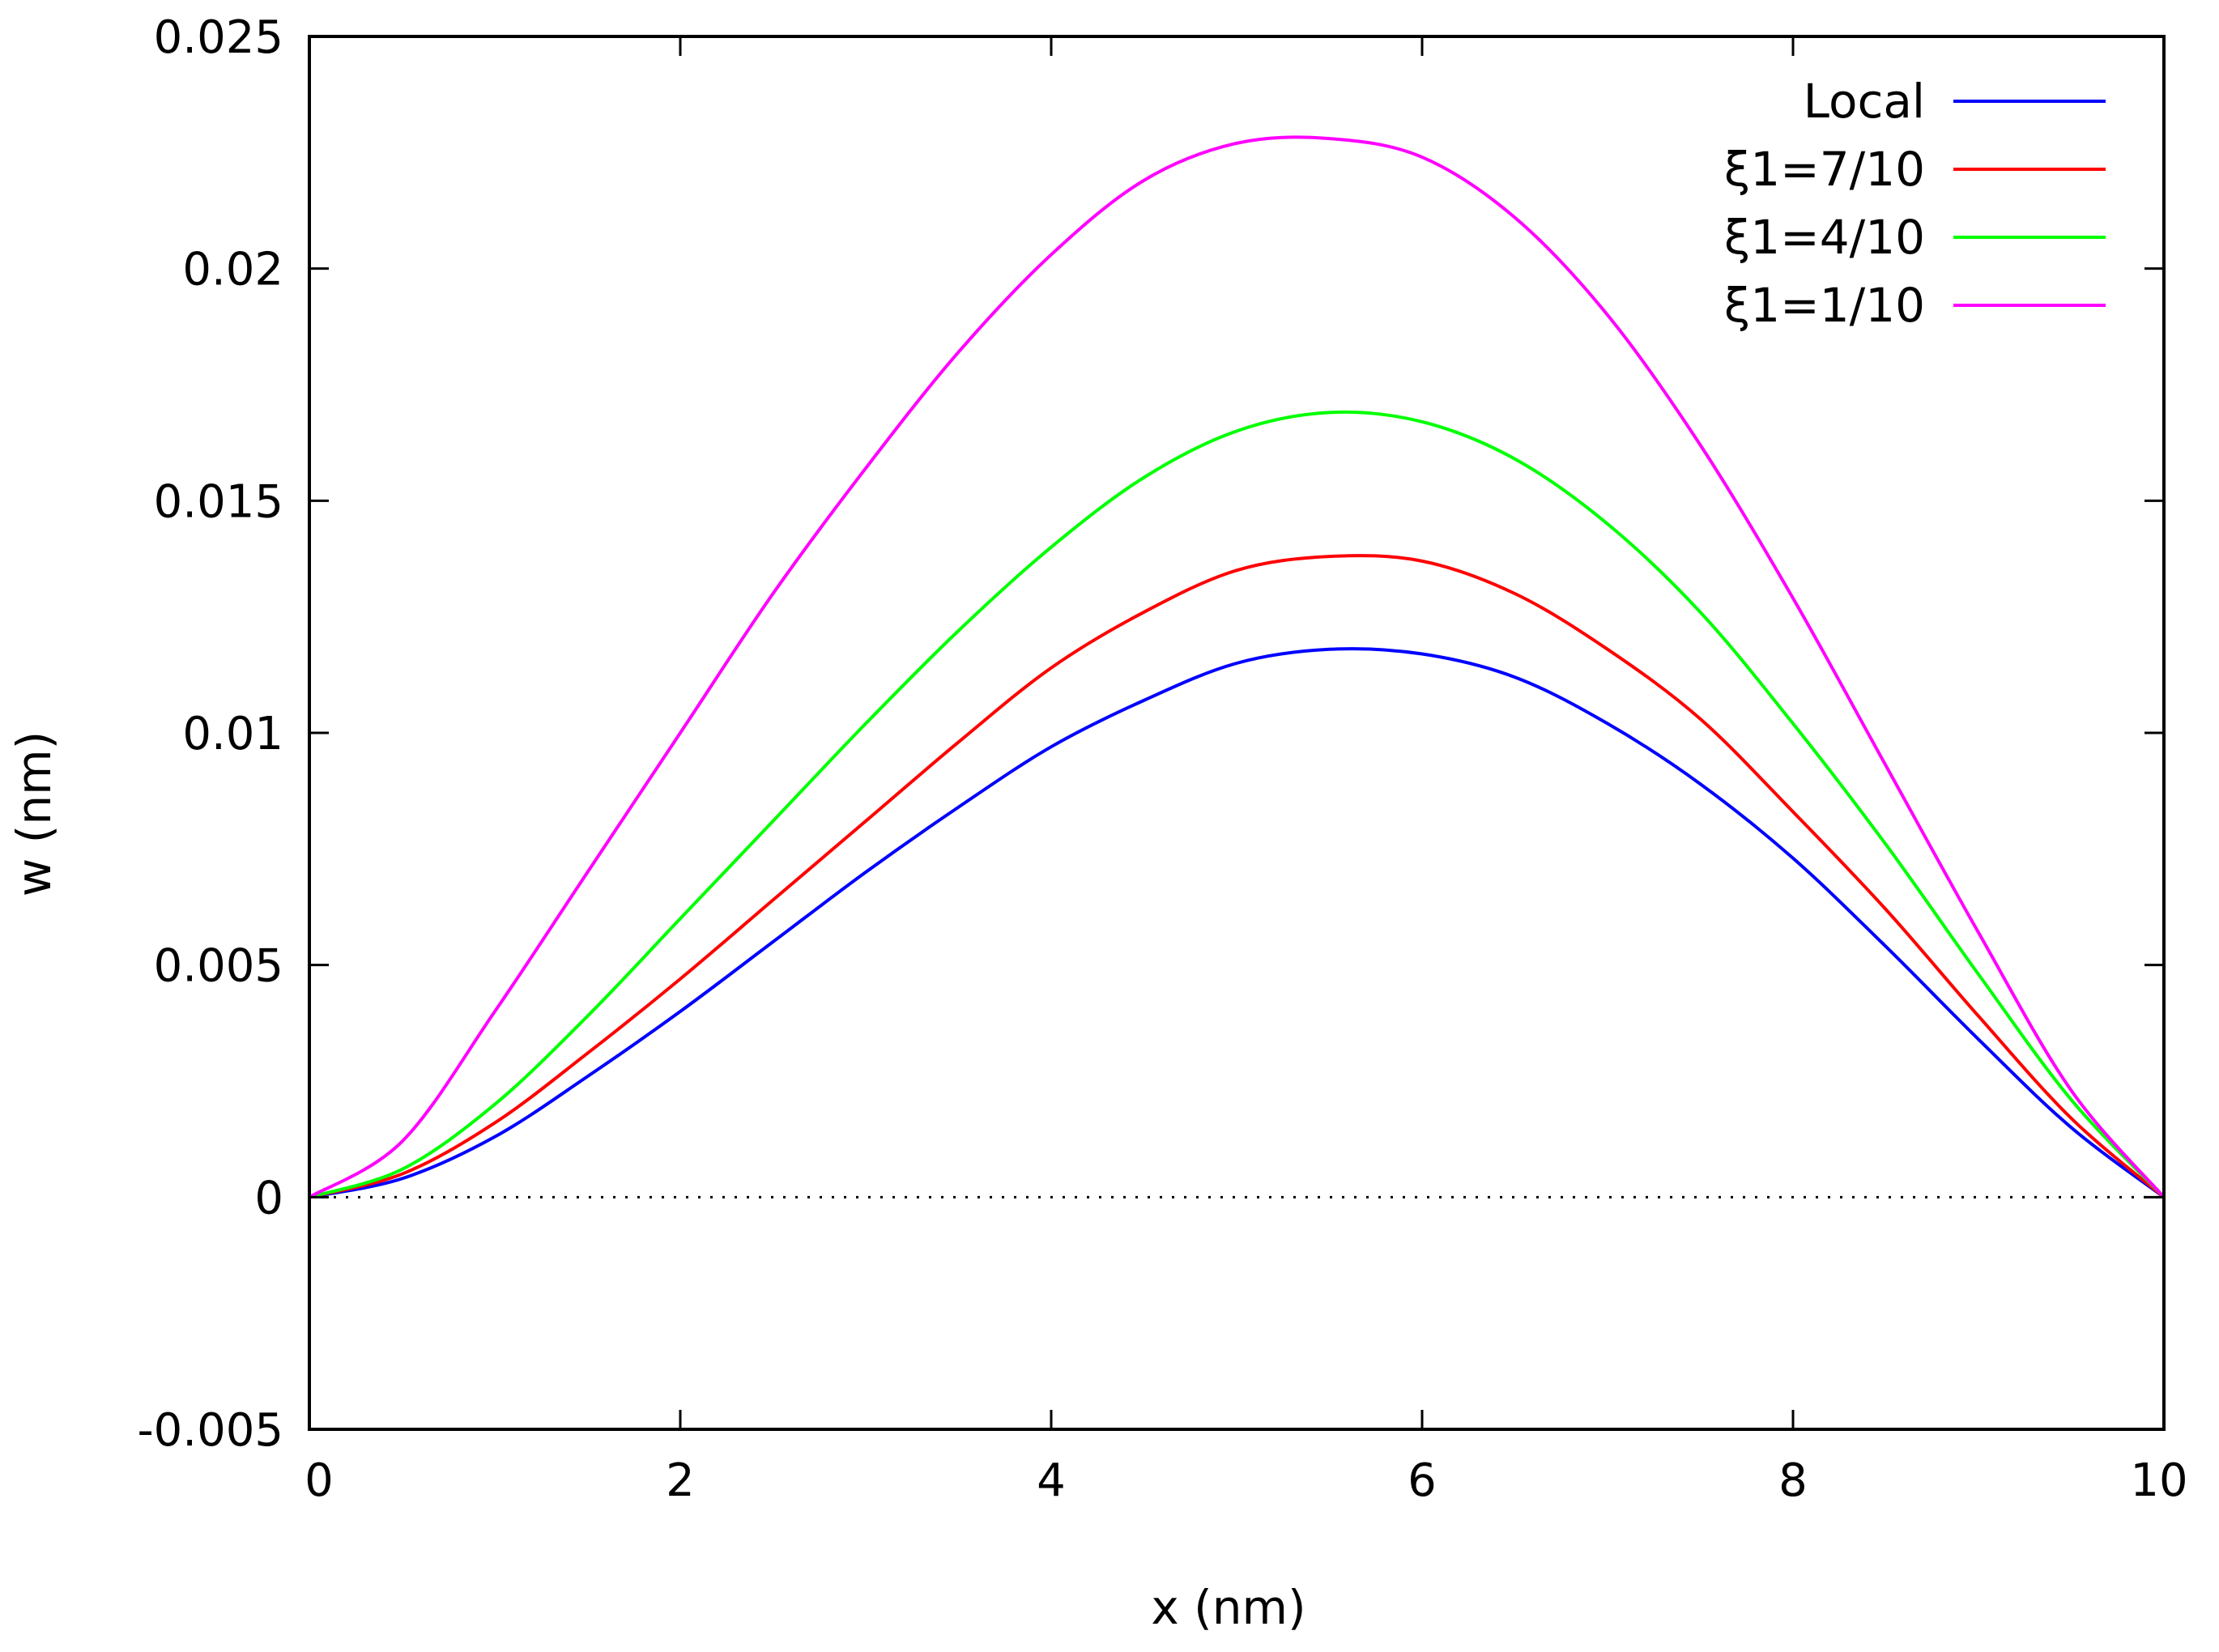 The height and width of the screenshot is (1652, 2219). Describe the element at coordinates (1824, 305) in the screenshot. I see `legend-label: ξ1=1/10` at that location.